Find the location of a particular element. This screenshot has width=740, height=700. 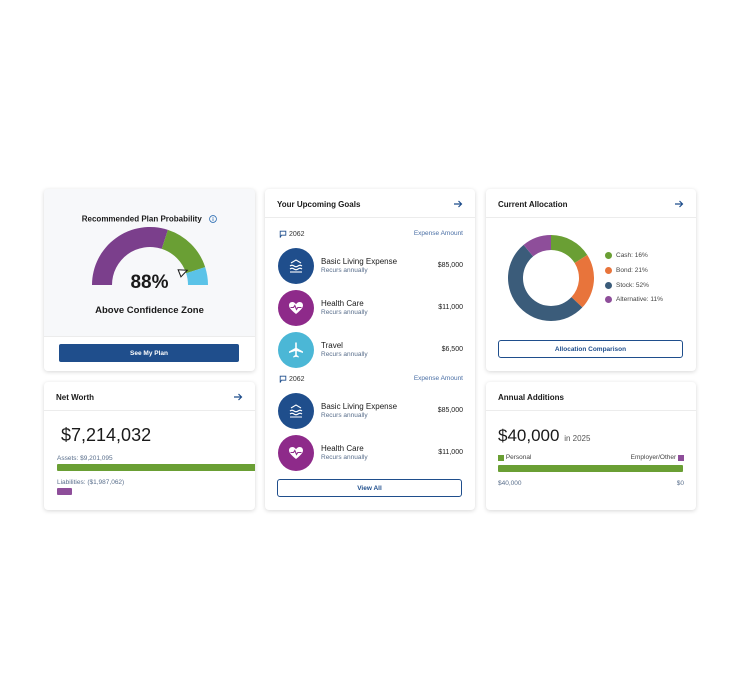

gauge-mid-segment is located at coordinates (183, 251).